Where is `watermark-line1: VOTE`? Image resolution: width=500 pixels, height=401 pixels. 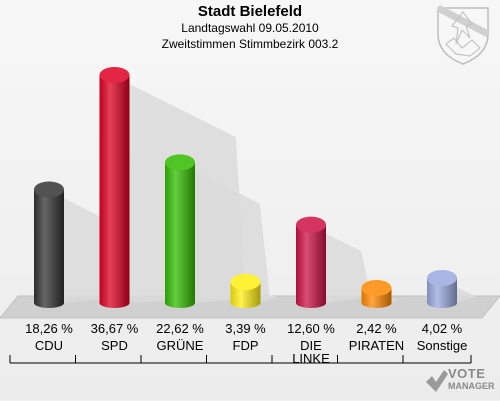
watermark-line1: VOTE is located at coordinates (467, 373).